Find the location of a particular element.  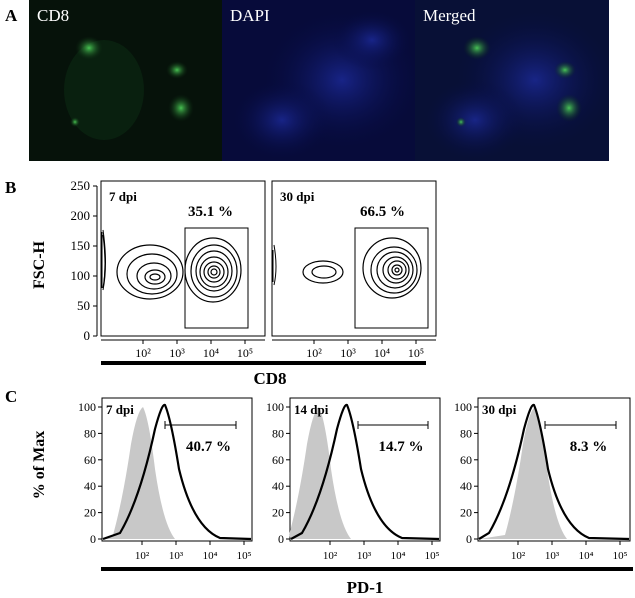

histogram-plot: 0 20 40 60 80 100 10² 10³ 10⁴ 10⁵ 30 dpi 8.3 % is located at coordinates (542, 479).